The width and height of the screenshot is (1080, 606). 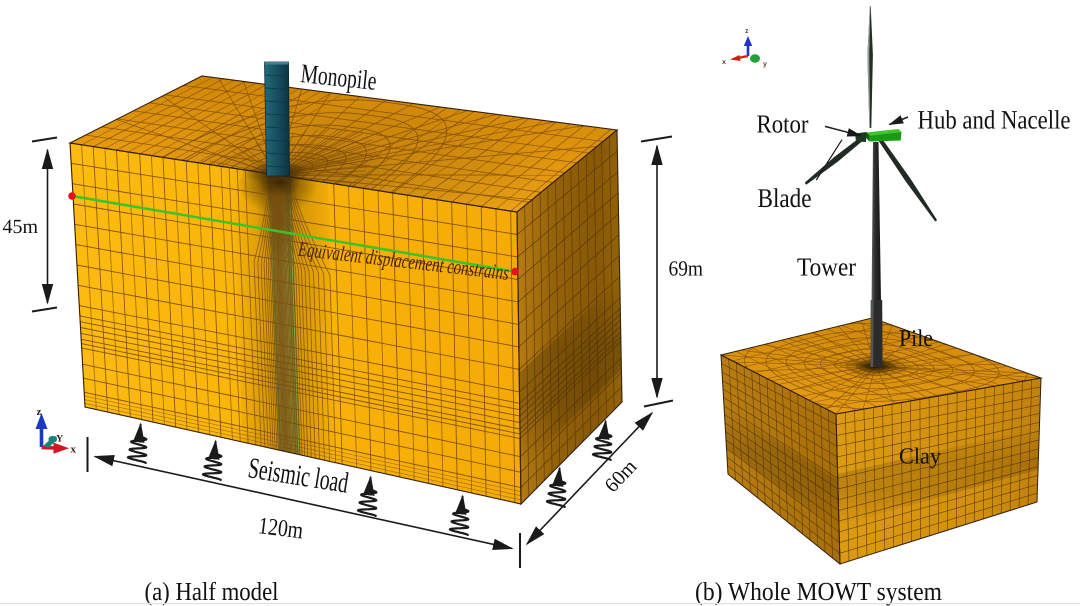 What do you see at coordinates (920, 455) in the screenshot?
I see `svg-text: Clay` at bounding box center [920, 455].